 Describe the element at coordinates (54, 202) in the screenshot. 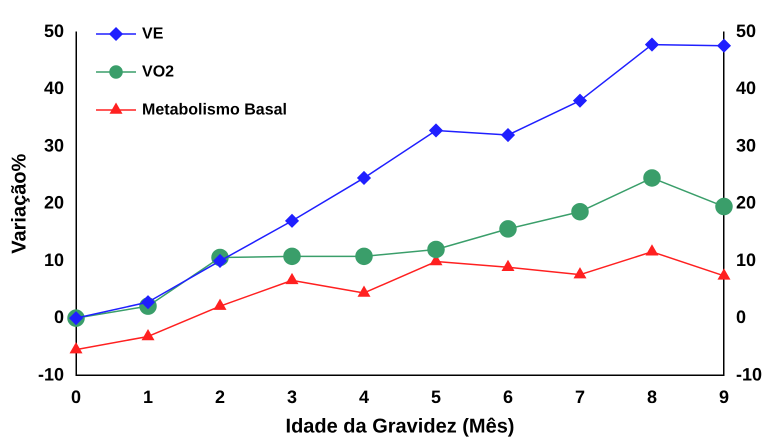

I see `y-tick-label: 20` at that location.